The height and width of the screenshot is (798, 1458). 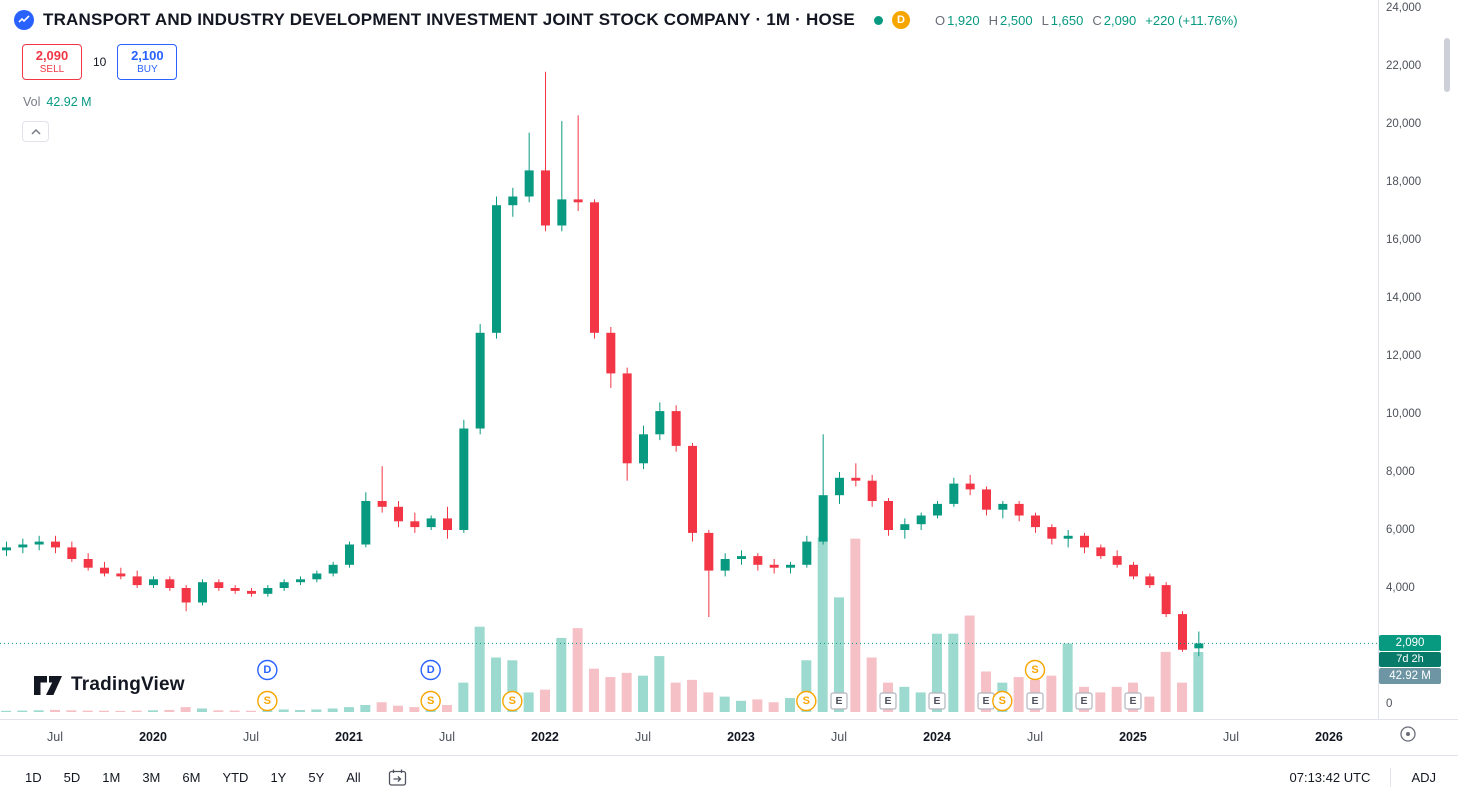 What do you see at coordinates (1097, 20) in the screenshot?
I see `close-label: C` at bounding box center [1097, 20].